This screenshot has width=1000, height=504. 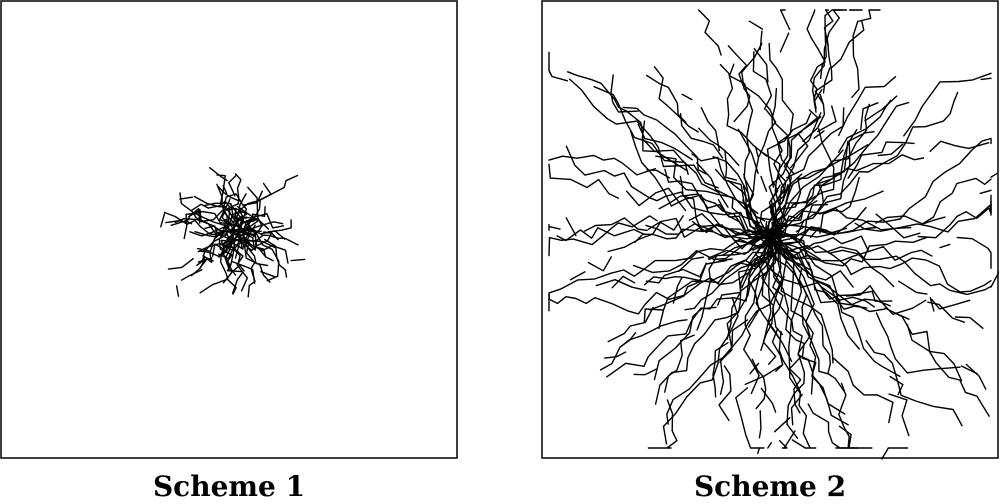 What do you see at coordinates (770, 487) in the screenshot?
I see `scheme-2-caption: Scheme 2` at bounding box center [770, 487].